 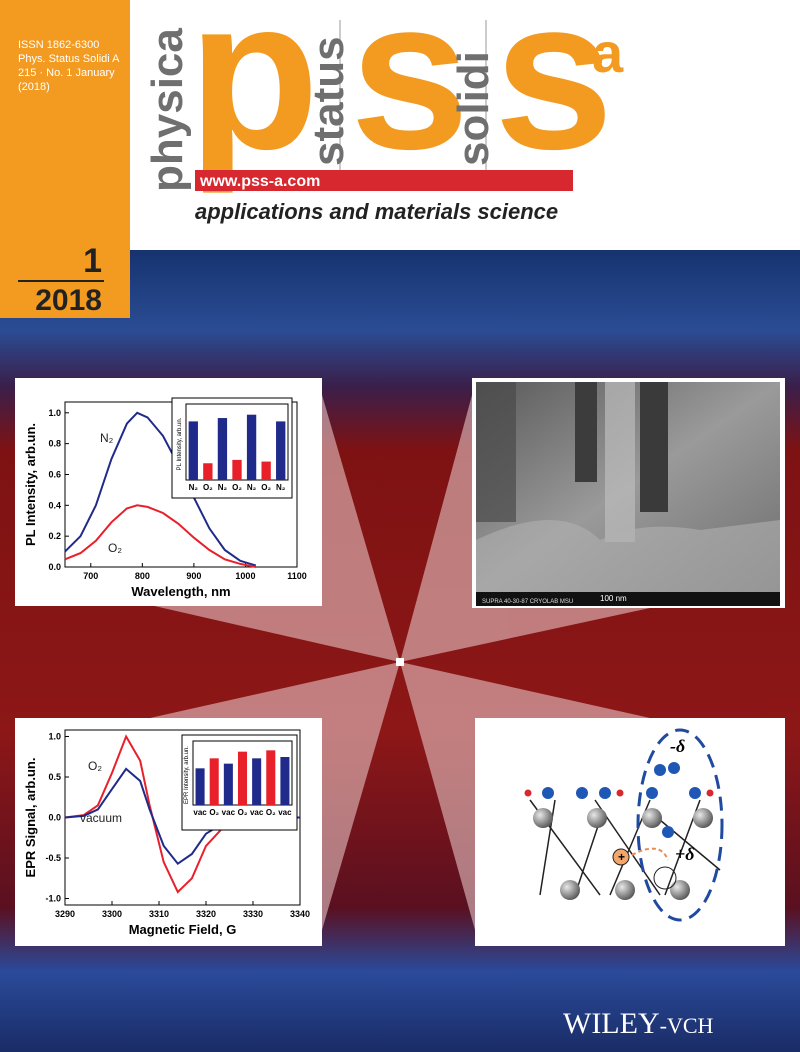 I want to click on logo-letter: p, so click(x=253, y=97).